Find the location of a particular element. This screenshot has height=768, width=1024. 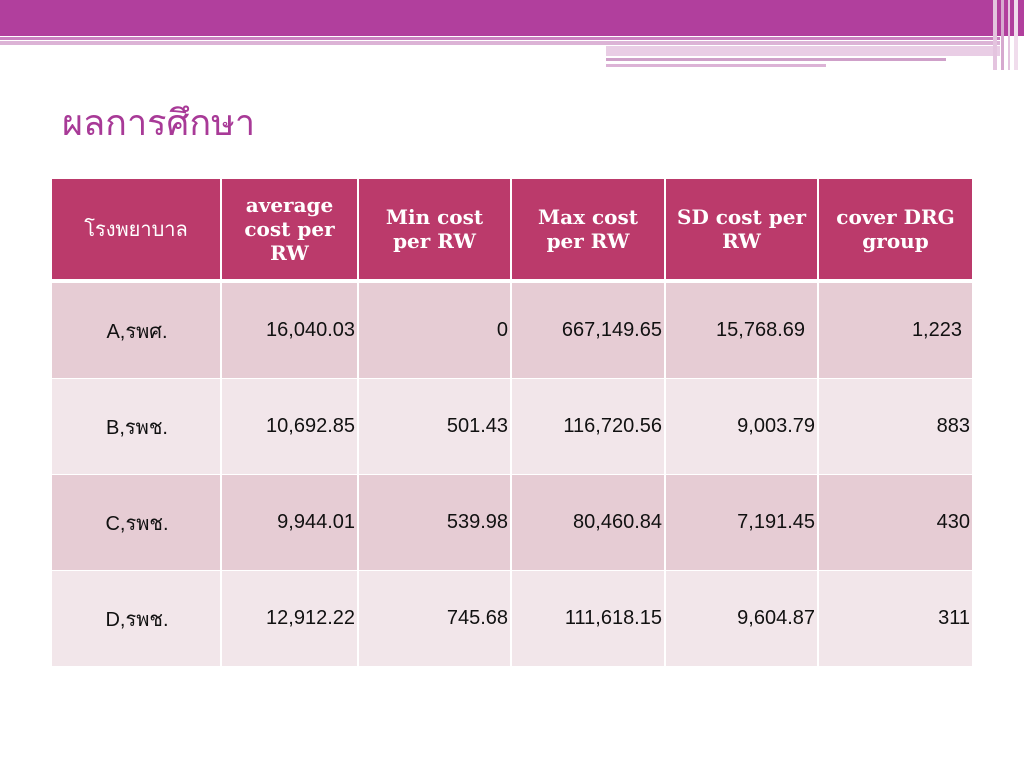

header-average-cost: average cost per RW is located at coordinates (290, 231).